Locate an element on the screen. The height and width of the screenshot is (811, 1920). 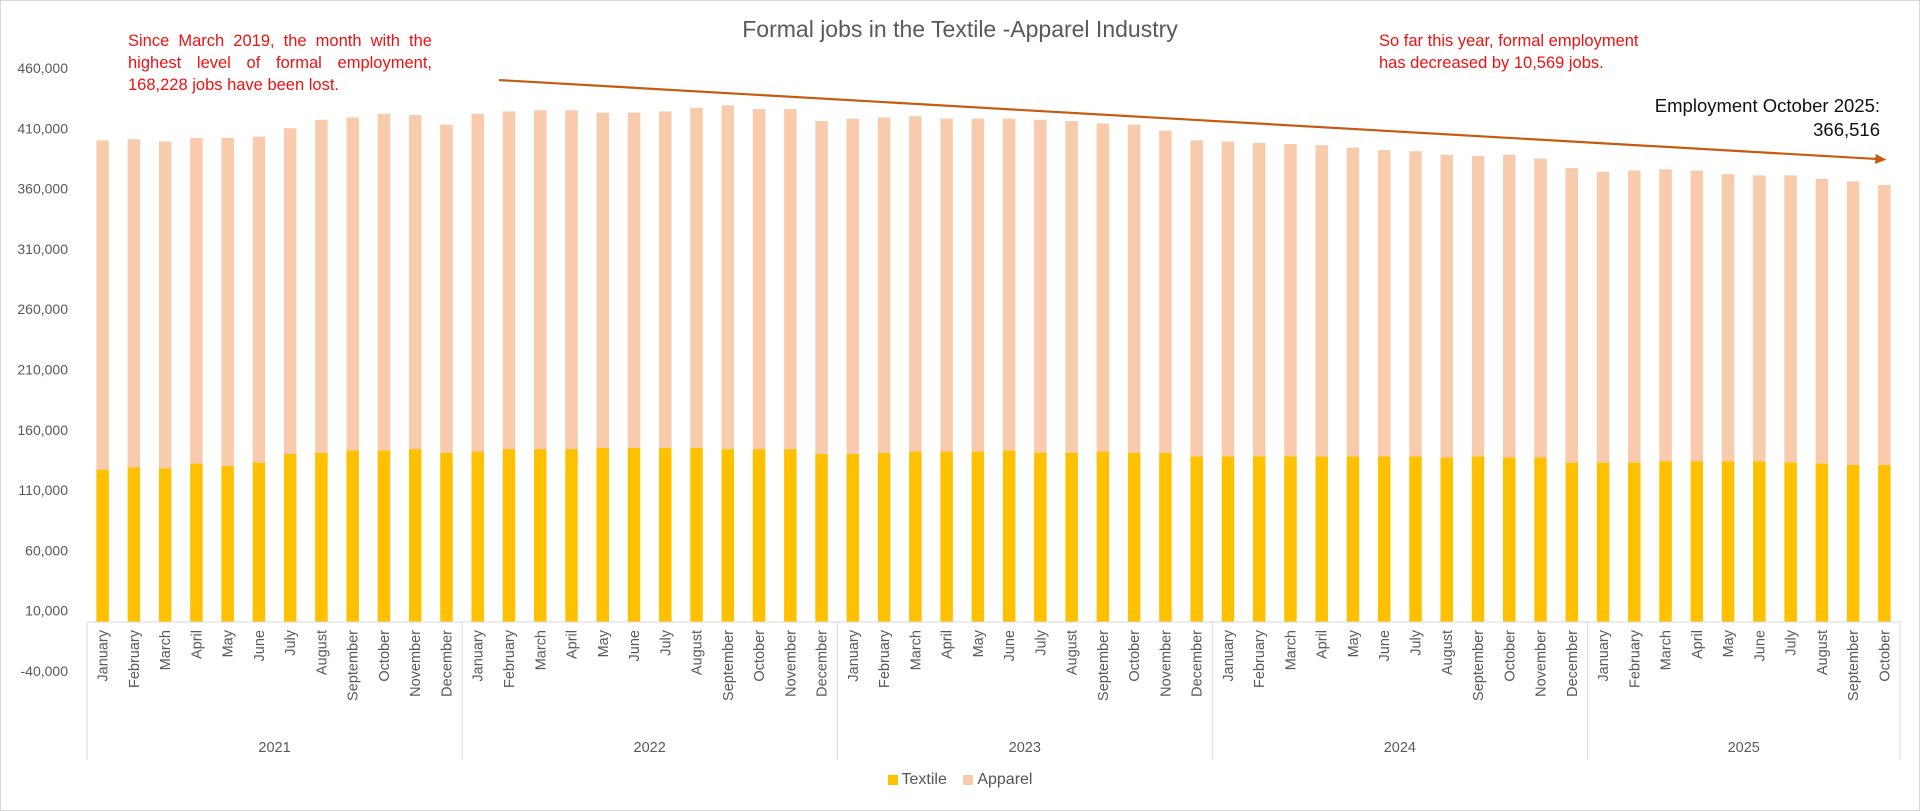
year-label: 2022 is located at coordinates (650, 748).